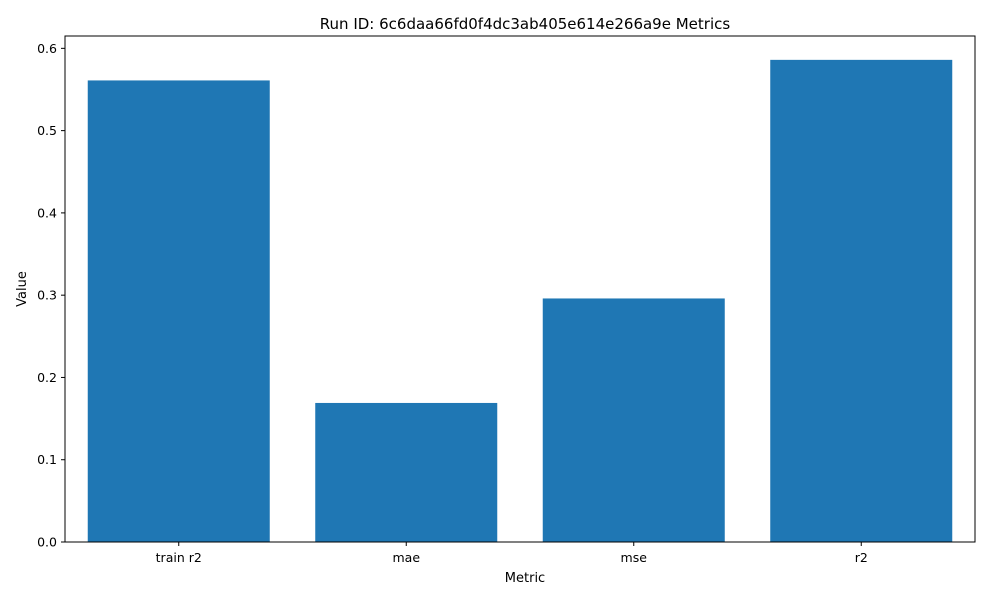  What do you see at coordinates (179, 557) in the screenshot?
I see `x-tick-label: train r2` at bounding box center [179, 557].